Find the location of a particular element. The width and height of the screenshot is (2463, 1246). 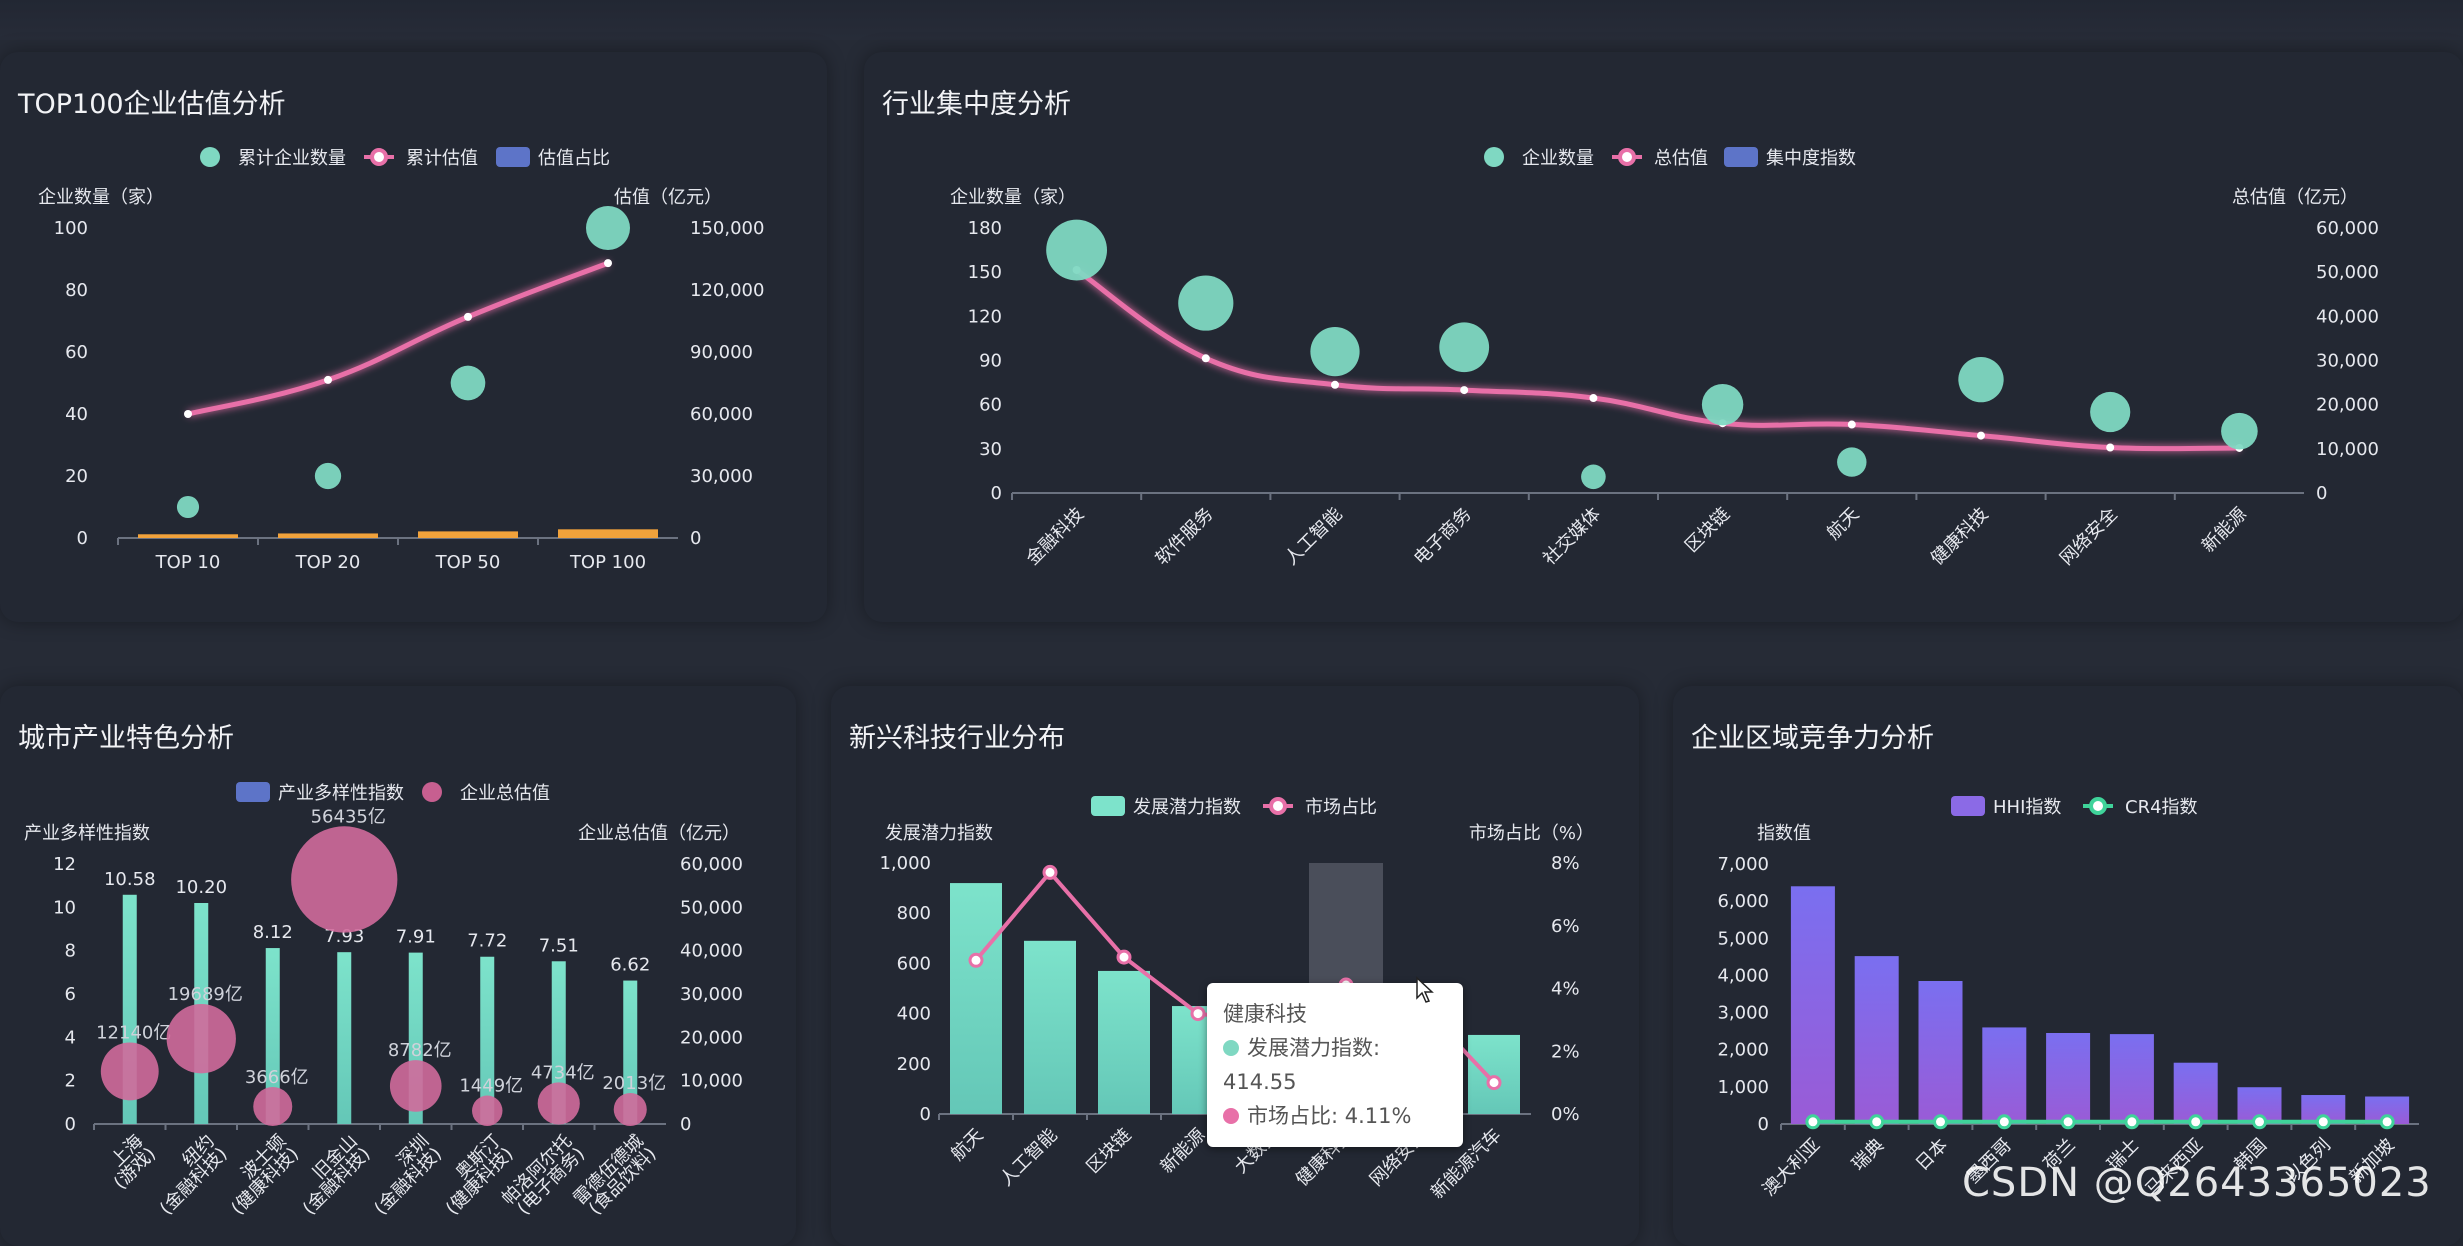

tooltip-line-text: 发展潜力指数: 414.55 is located at coordinates (1302, 1065).